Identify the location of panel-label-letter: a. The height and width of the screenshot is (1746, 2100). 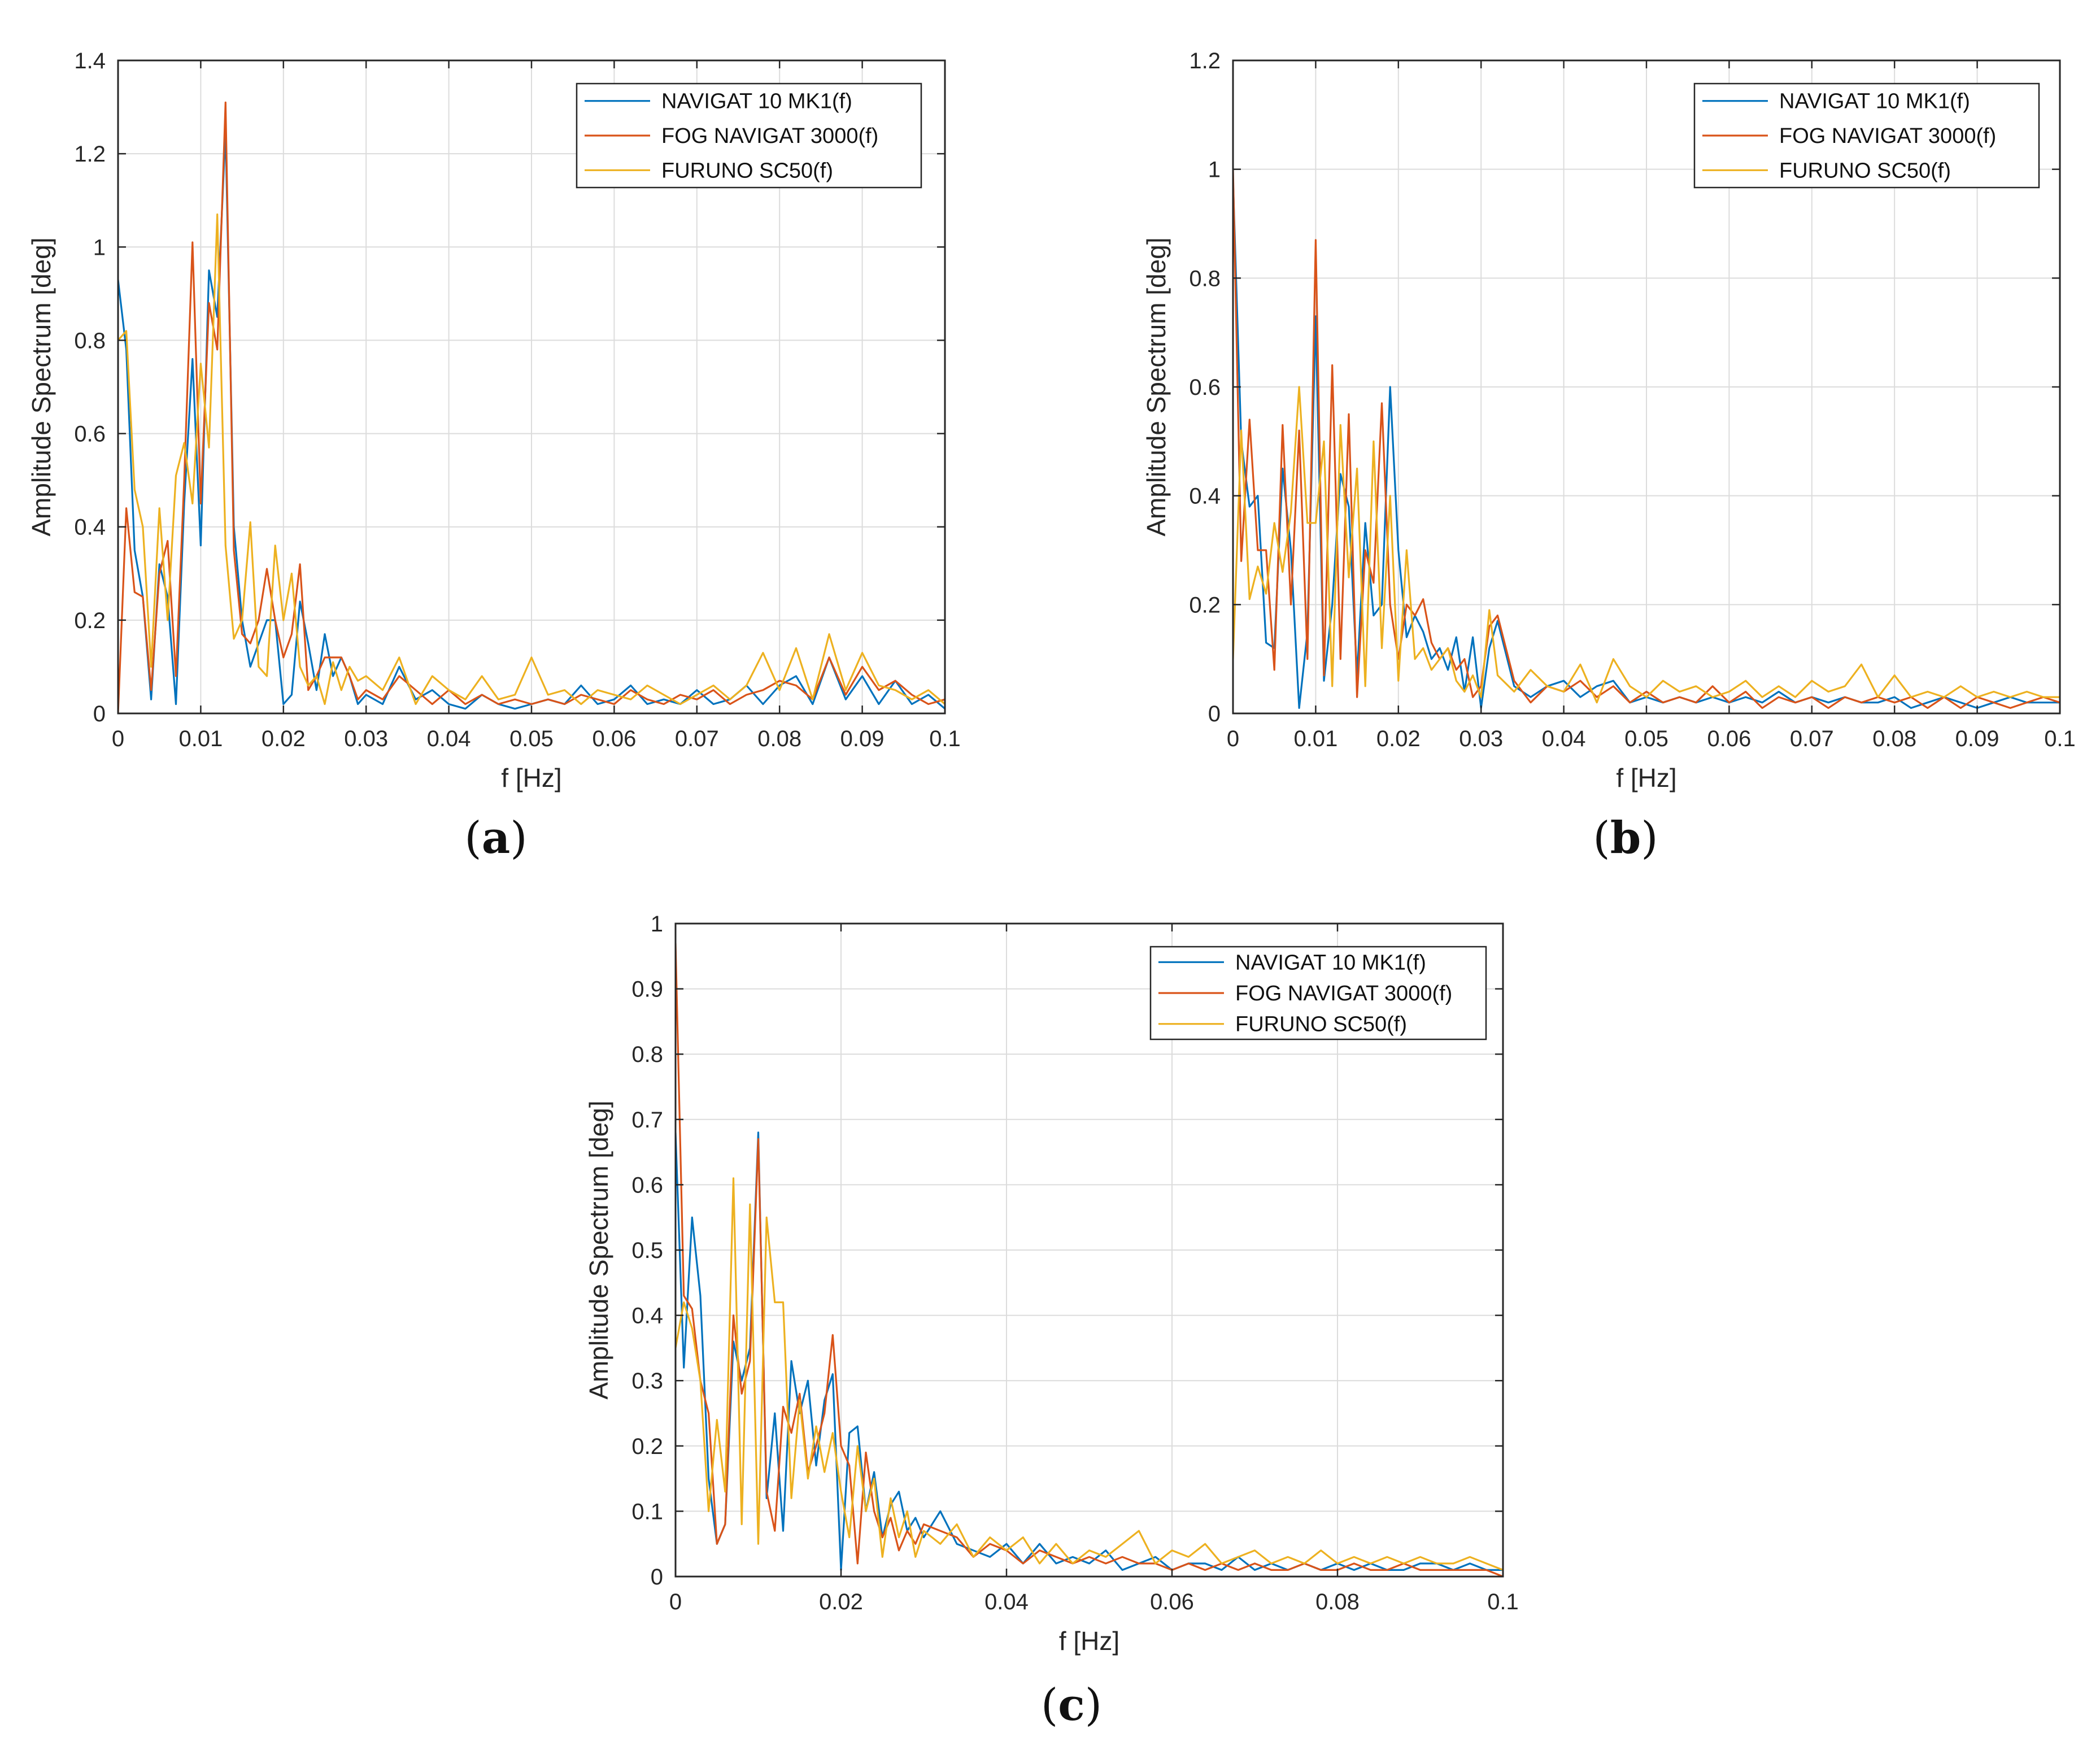
(497, 838).